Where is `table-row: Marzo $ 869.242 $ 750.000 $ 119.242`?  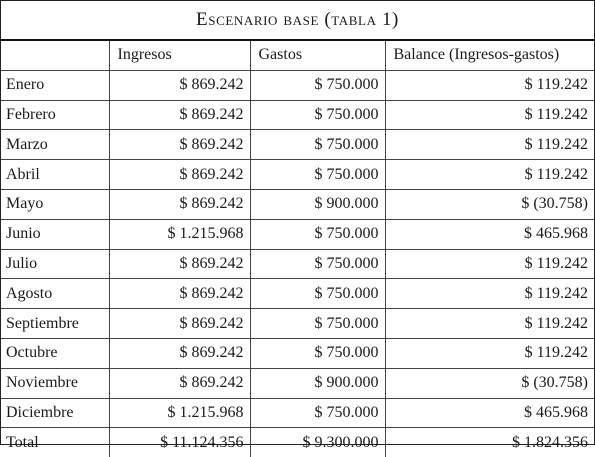 table-row: Marzo $ 869.242 $ 750.000 $ 119.242 is located at coordinates (297, 145).